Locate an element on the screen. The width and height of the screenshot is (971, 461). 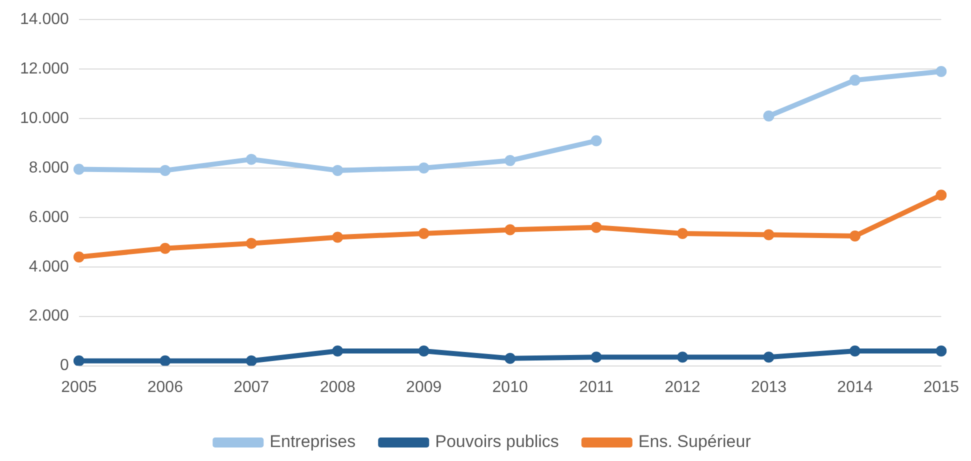
y-tick-label: 14.000 is located at coordinates (45, 19).